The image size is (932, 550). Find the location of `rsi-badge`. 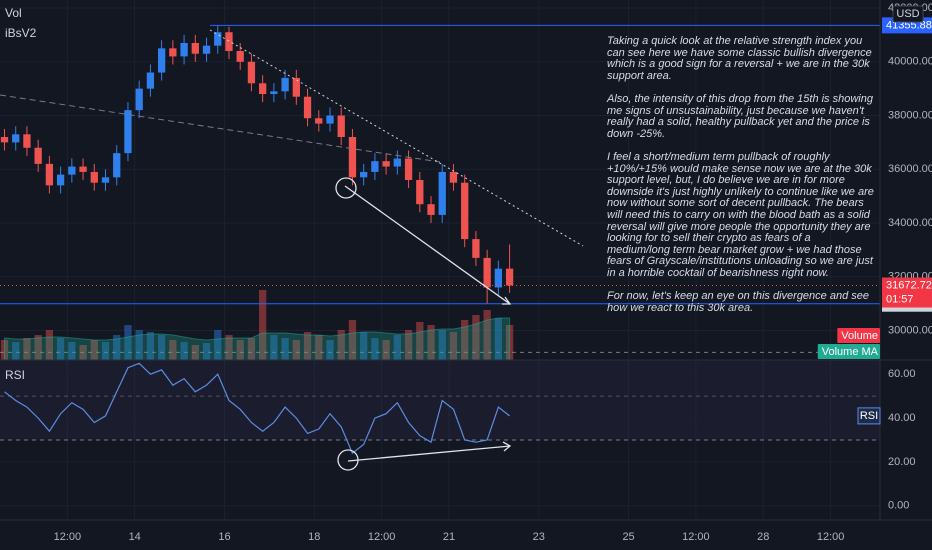

rsi-badge is located at coordinates (869, 416).